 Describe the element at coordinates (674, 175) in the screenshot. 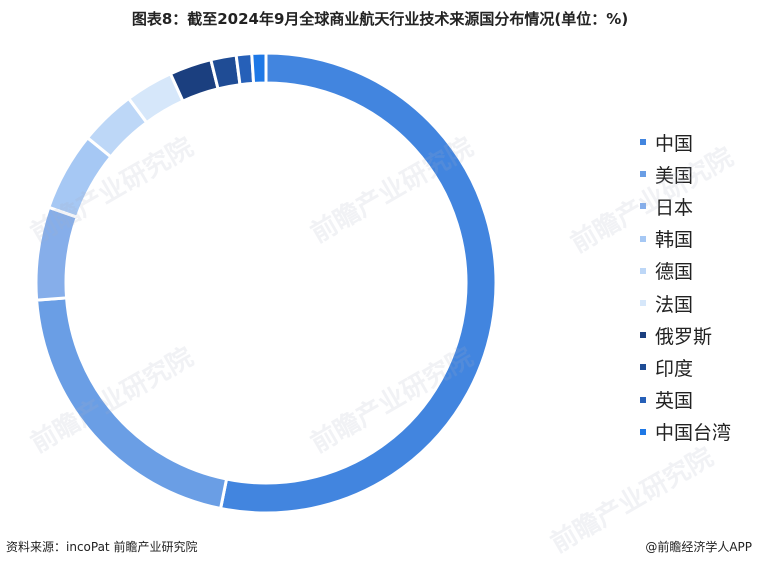

I see `legend-label: 美国` at that location.